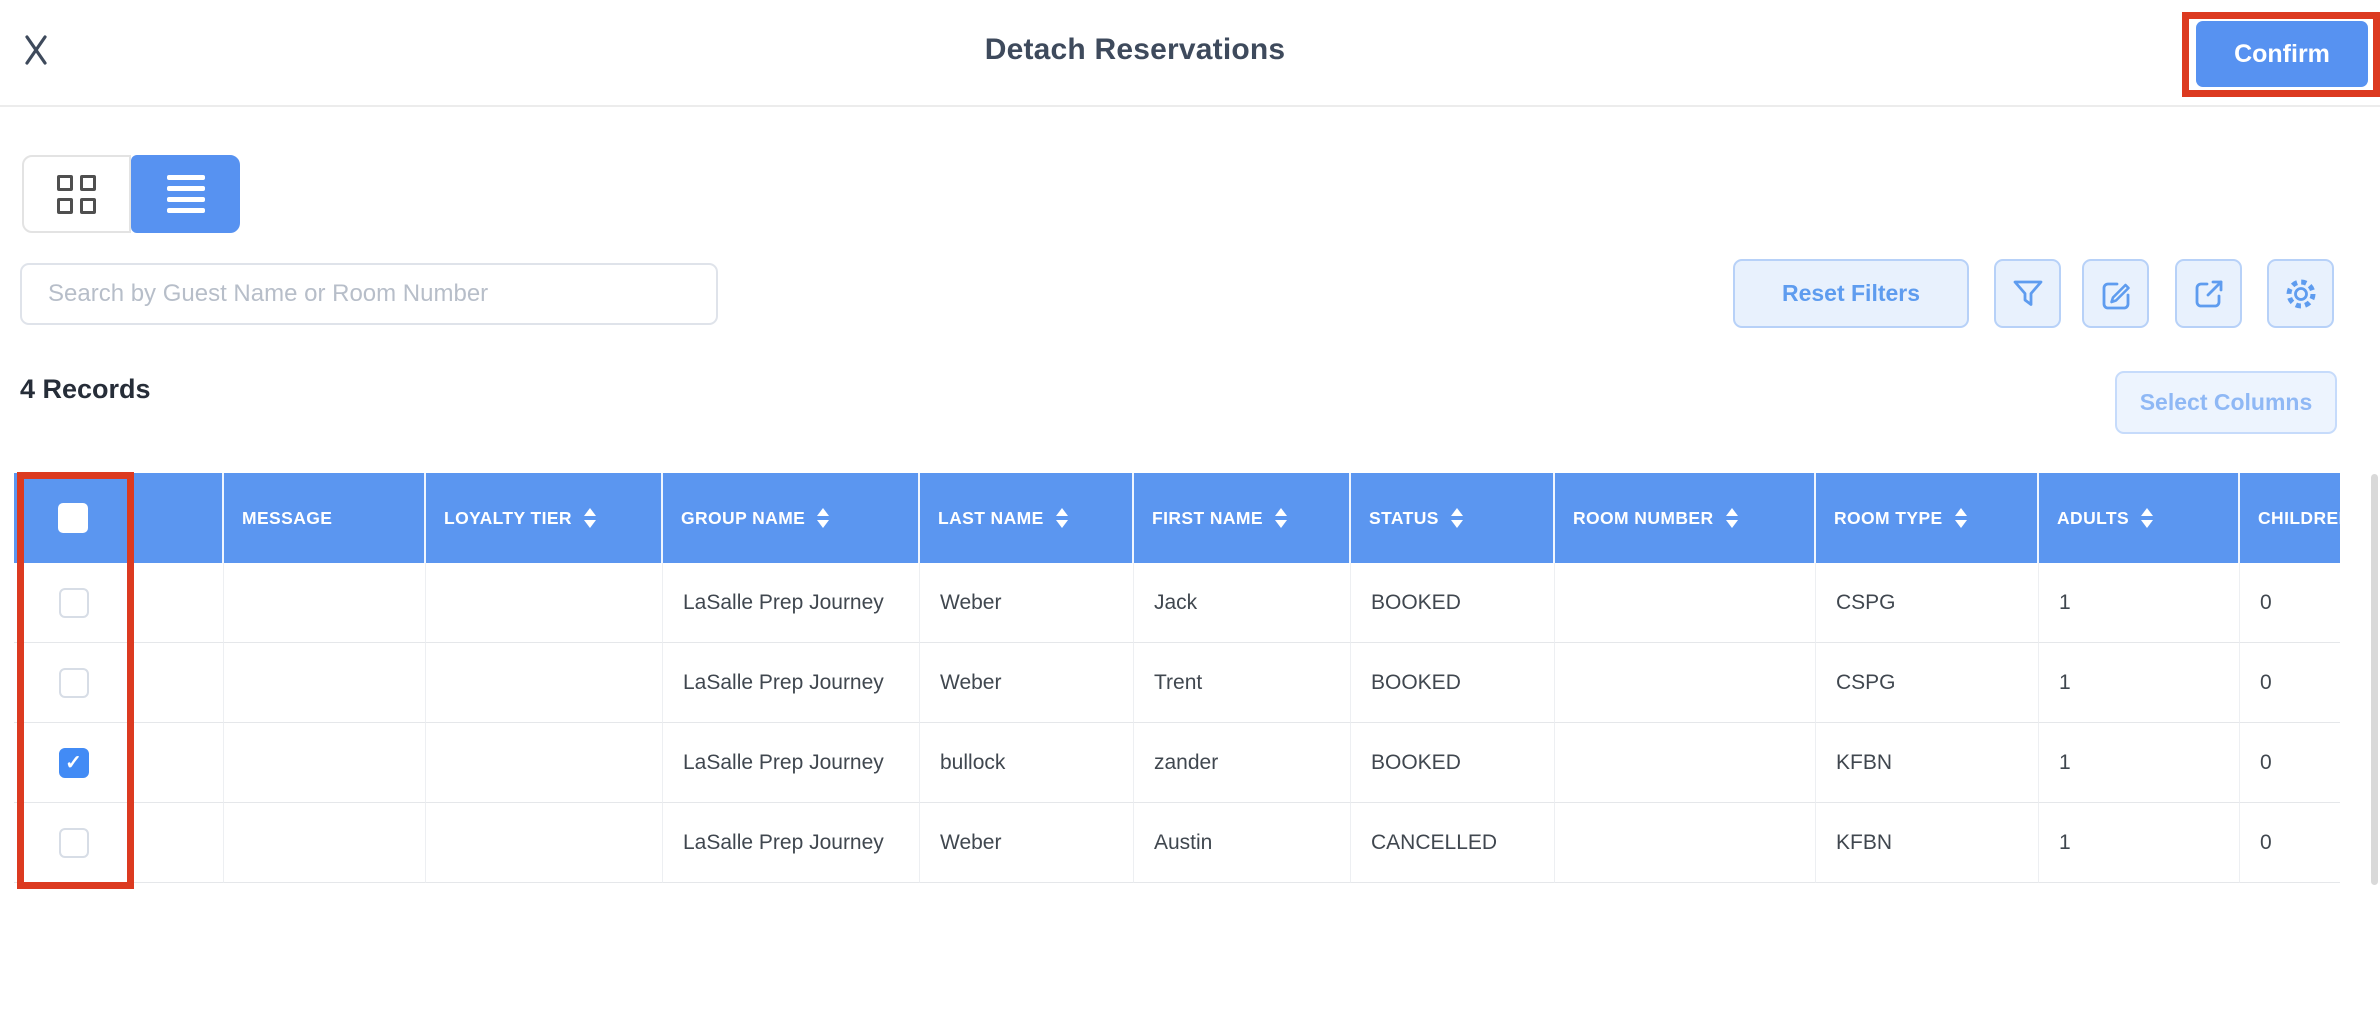 The width and height of the screenshot is (2380, 1010). I want to click on edit-icon, so click(2116, 295).